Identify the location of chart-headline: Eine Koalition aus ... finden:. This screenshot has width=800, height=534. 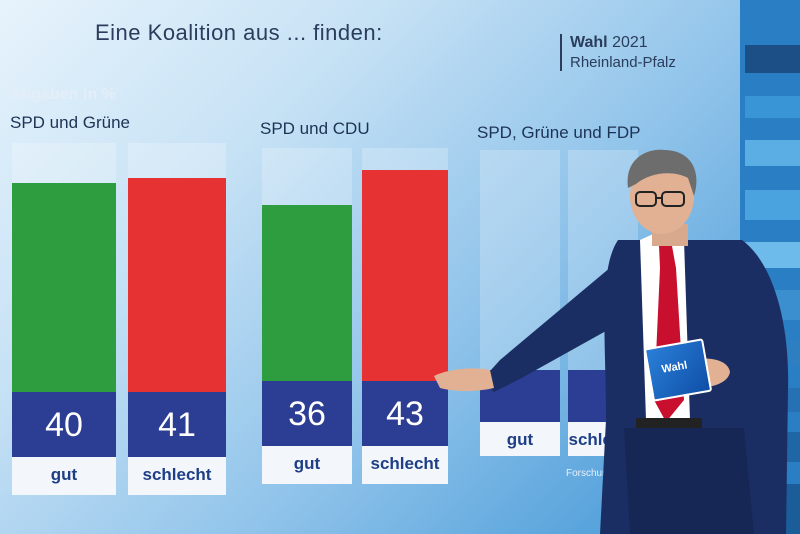
(239, 32).